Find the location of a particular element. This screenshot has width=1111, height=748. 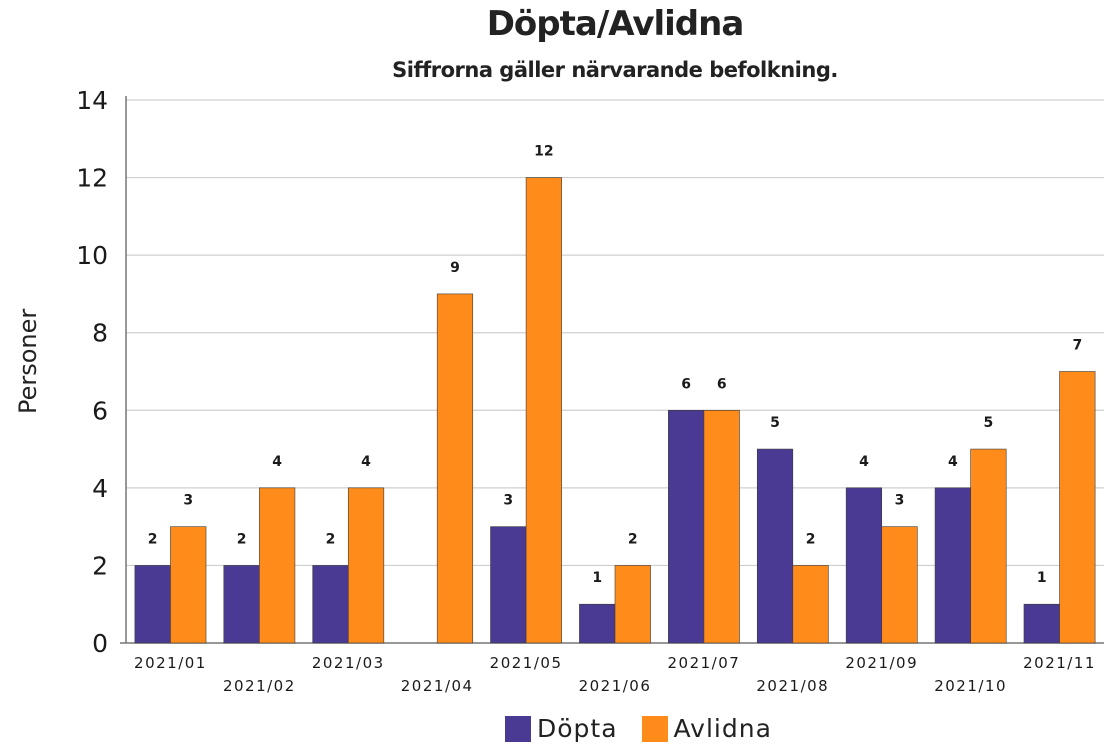

y-tick-label: 10 is located at coordinates (92, 255).